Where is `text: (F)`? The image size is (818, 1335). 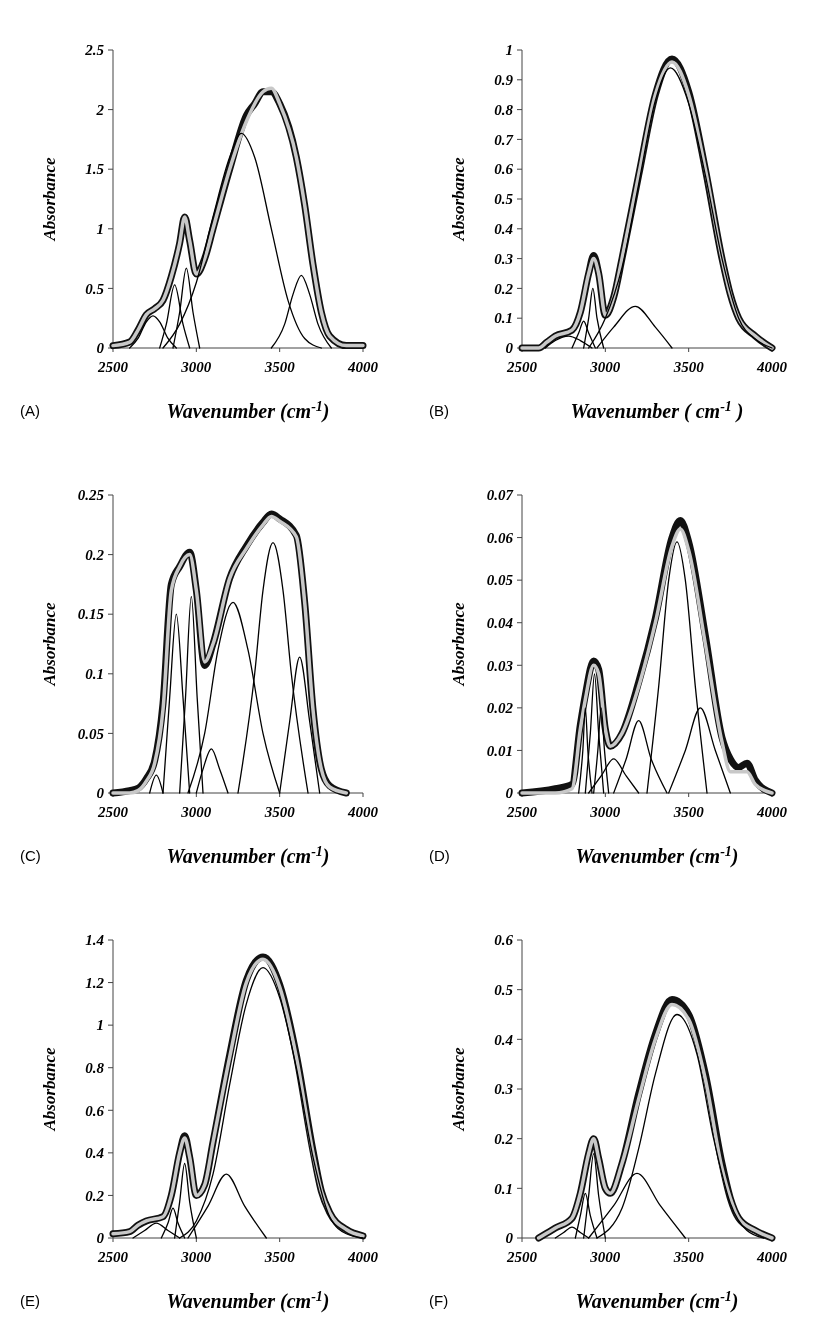
text: (F) is located at coordinates (439, 1300).